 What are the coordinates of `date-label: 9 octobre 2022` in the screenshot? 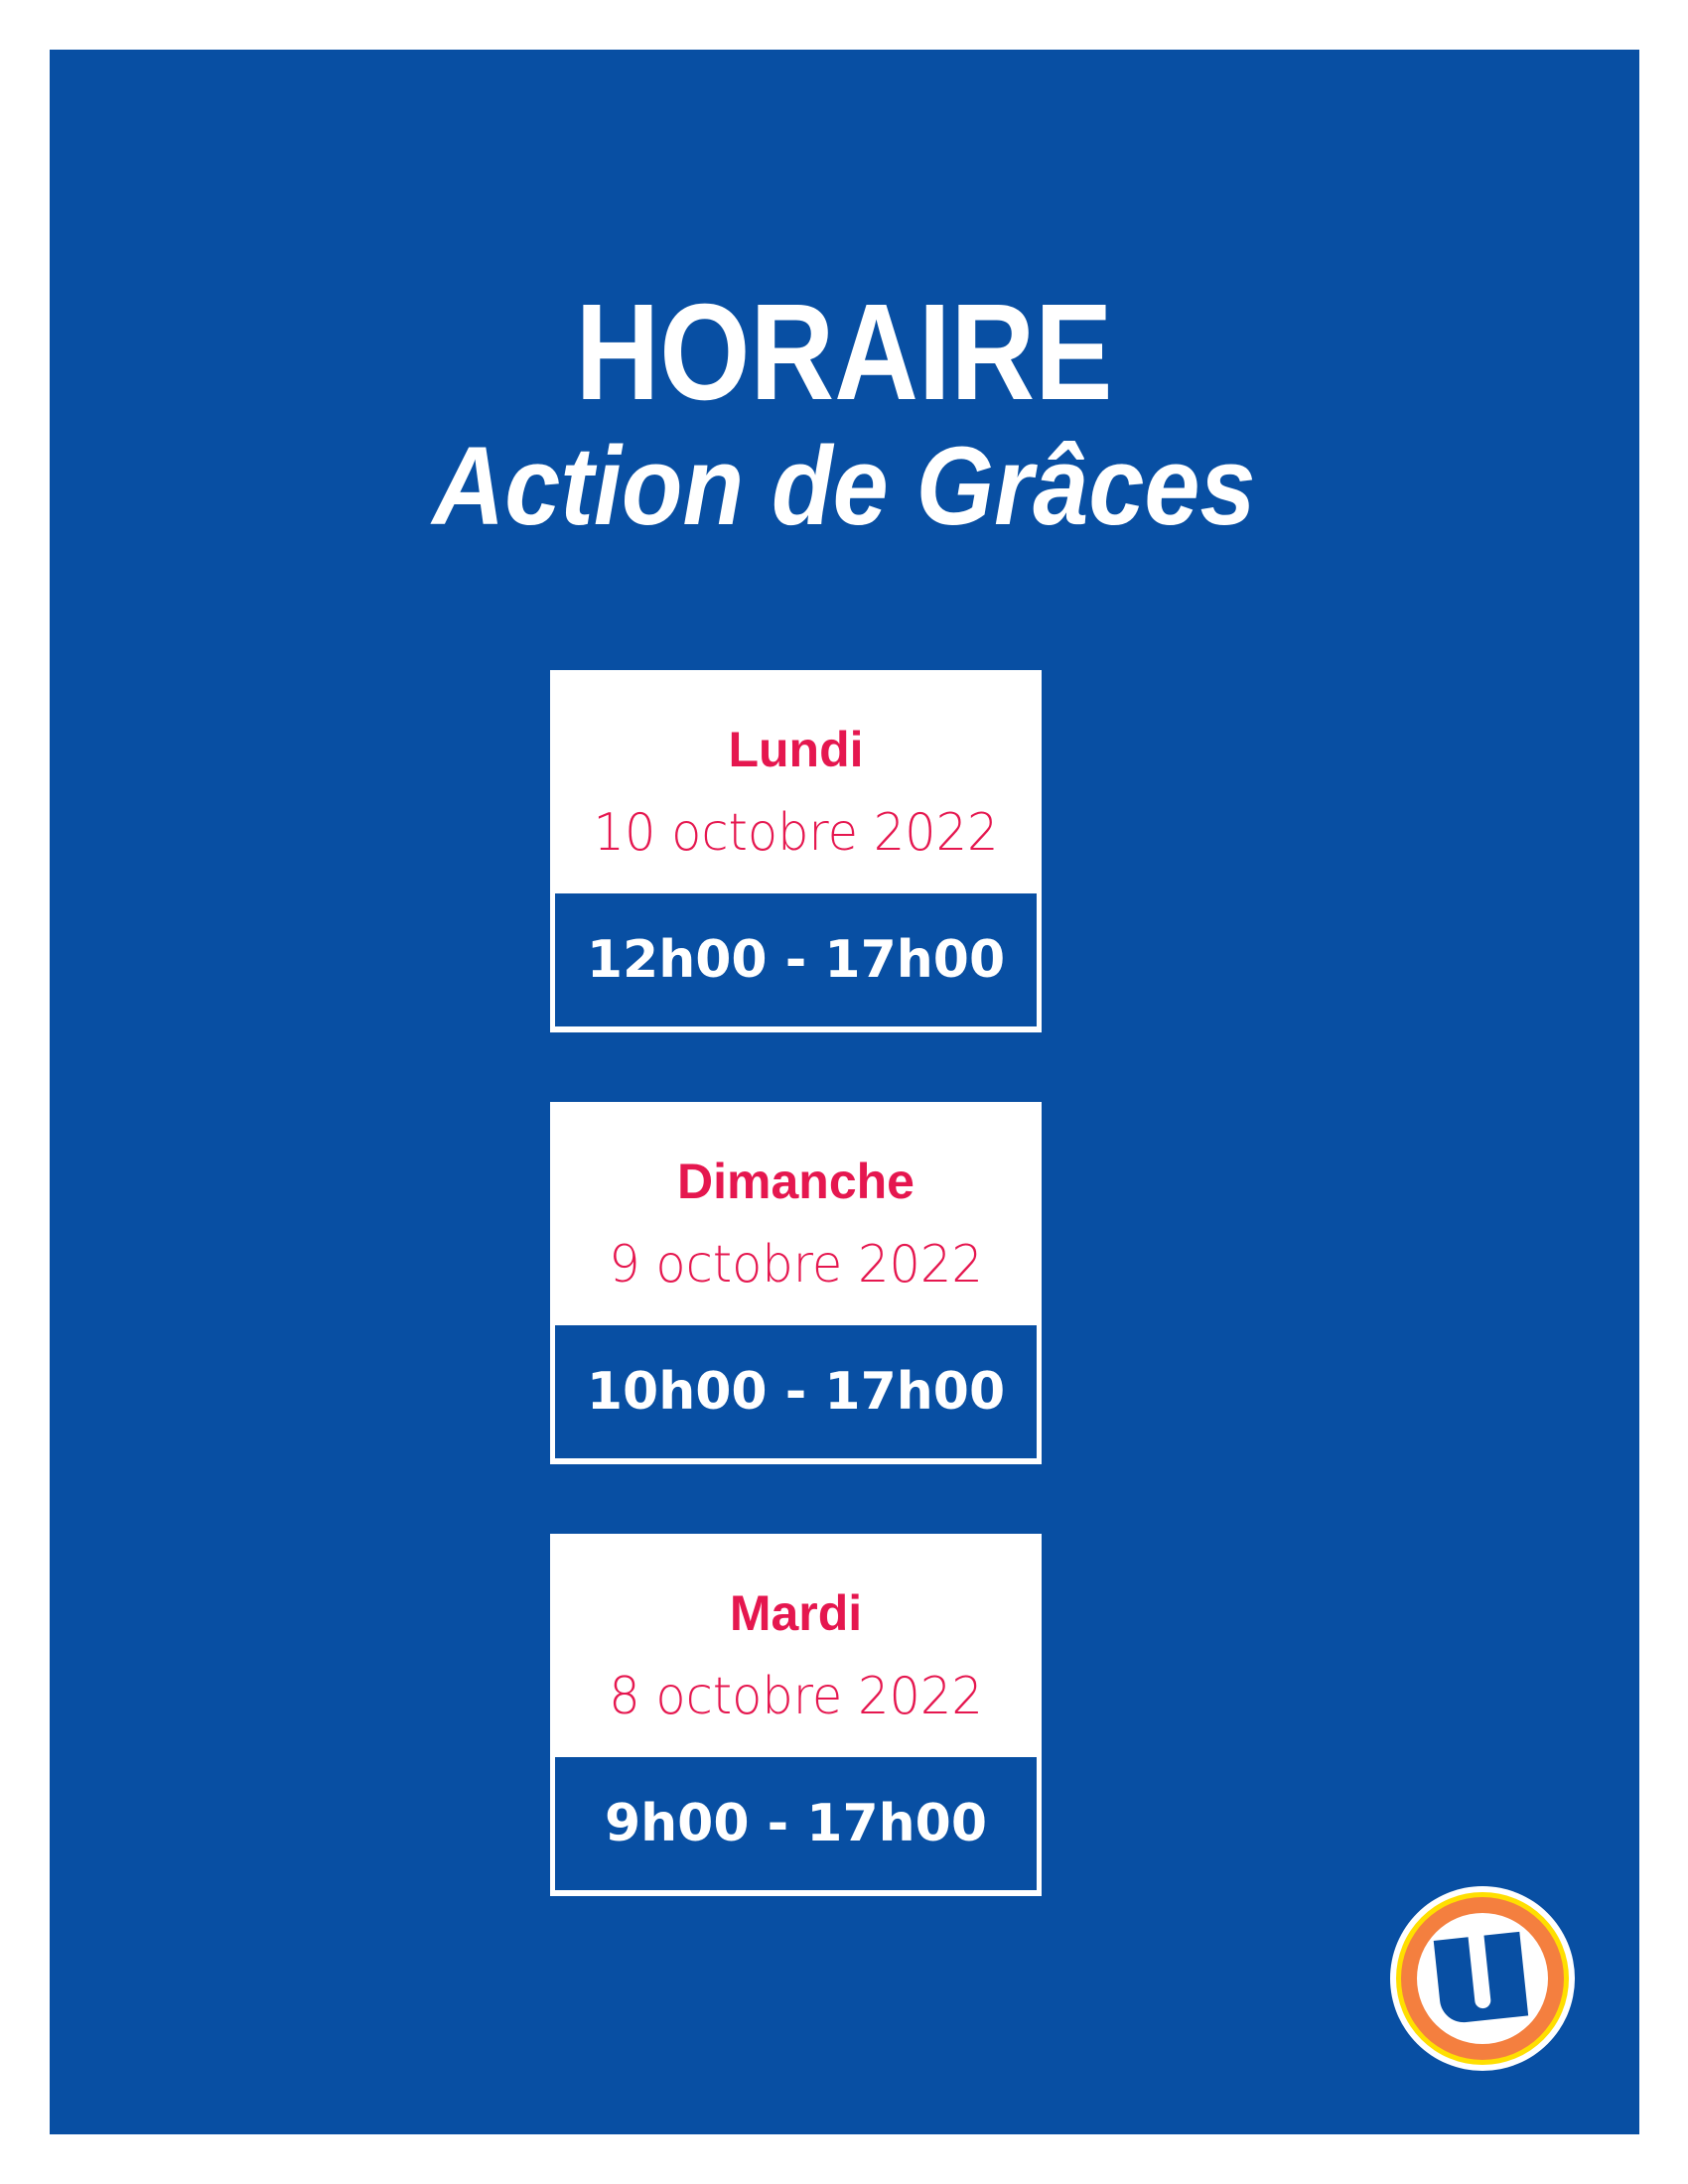 It's located at (796, 1265).